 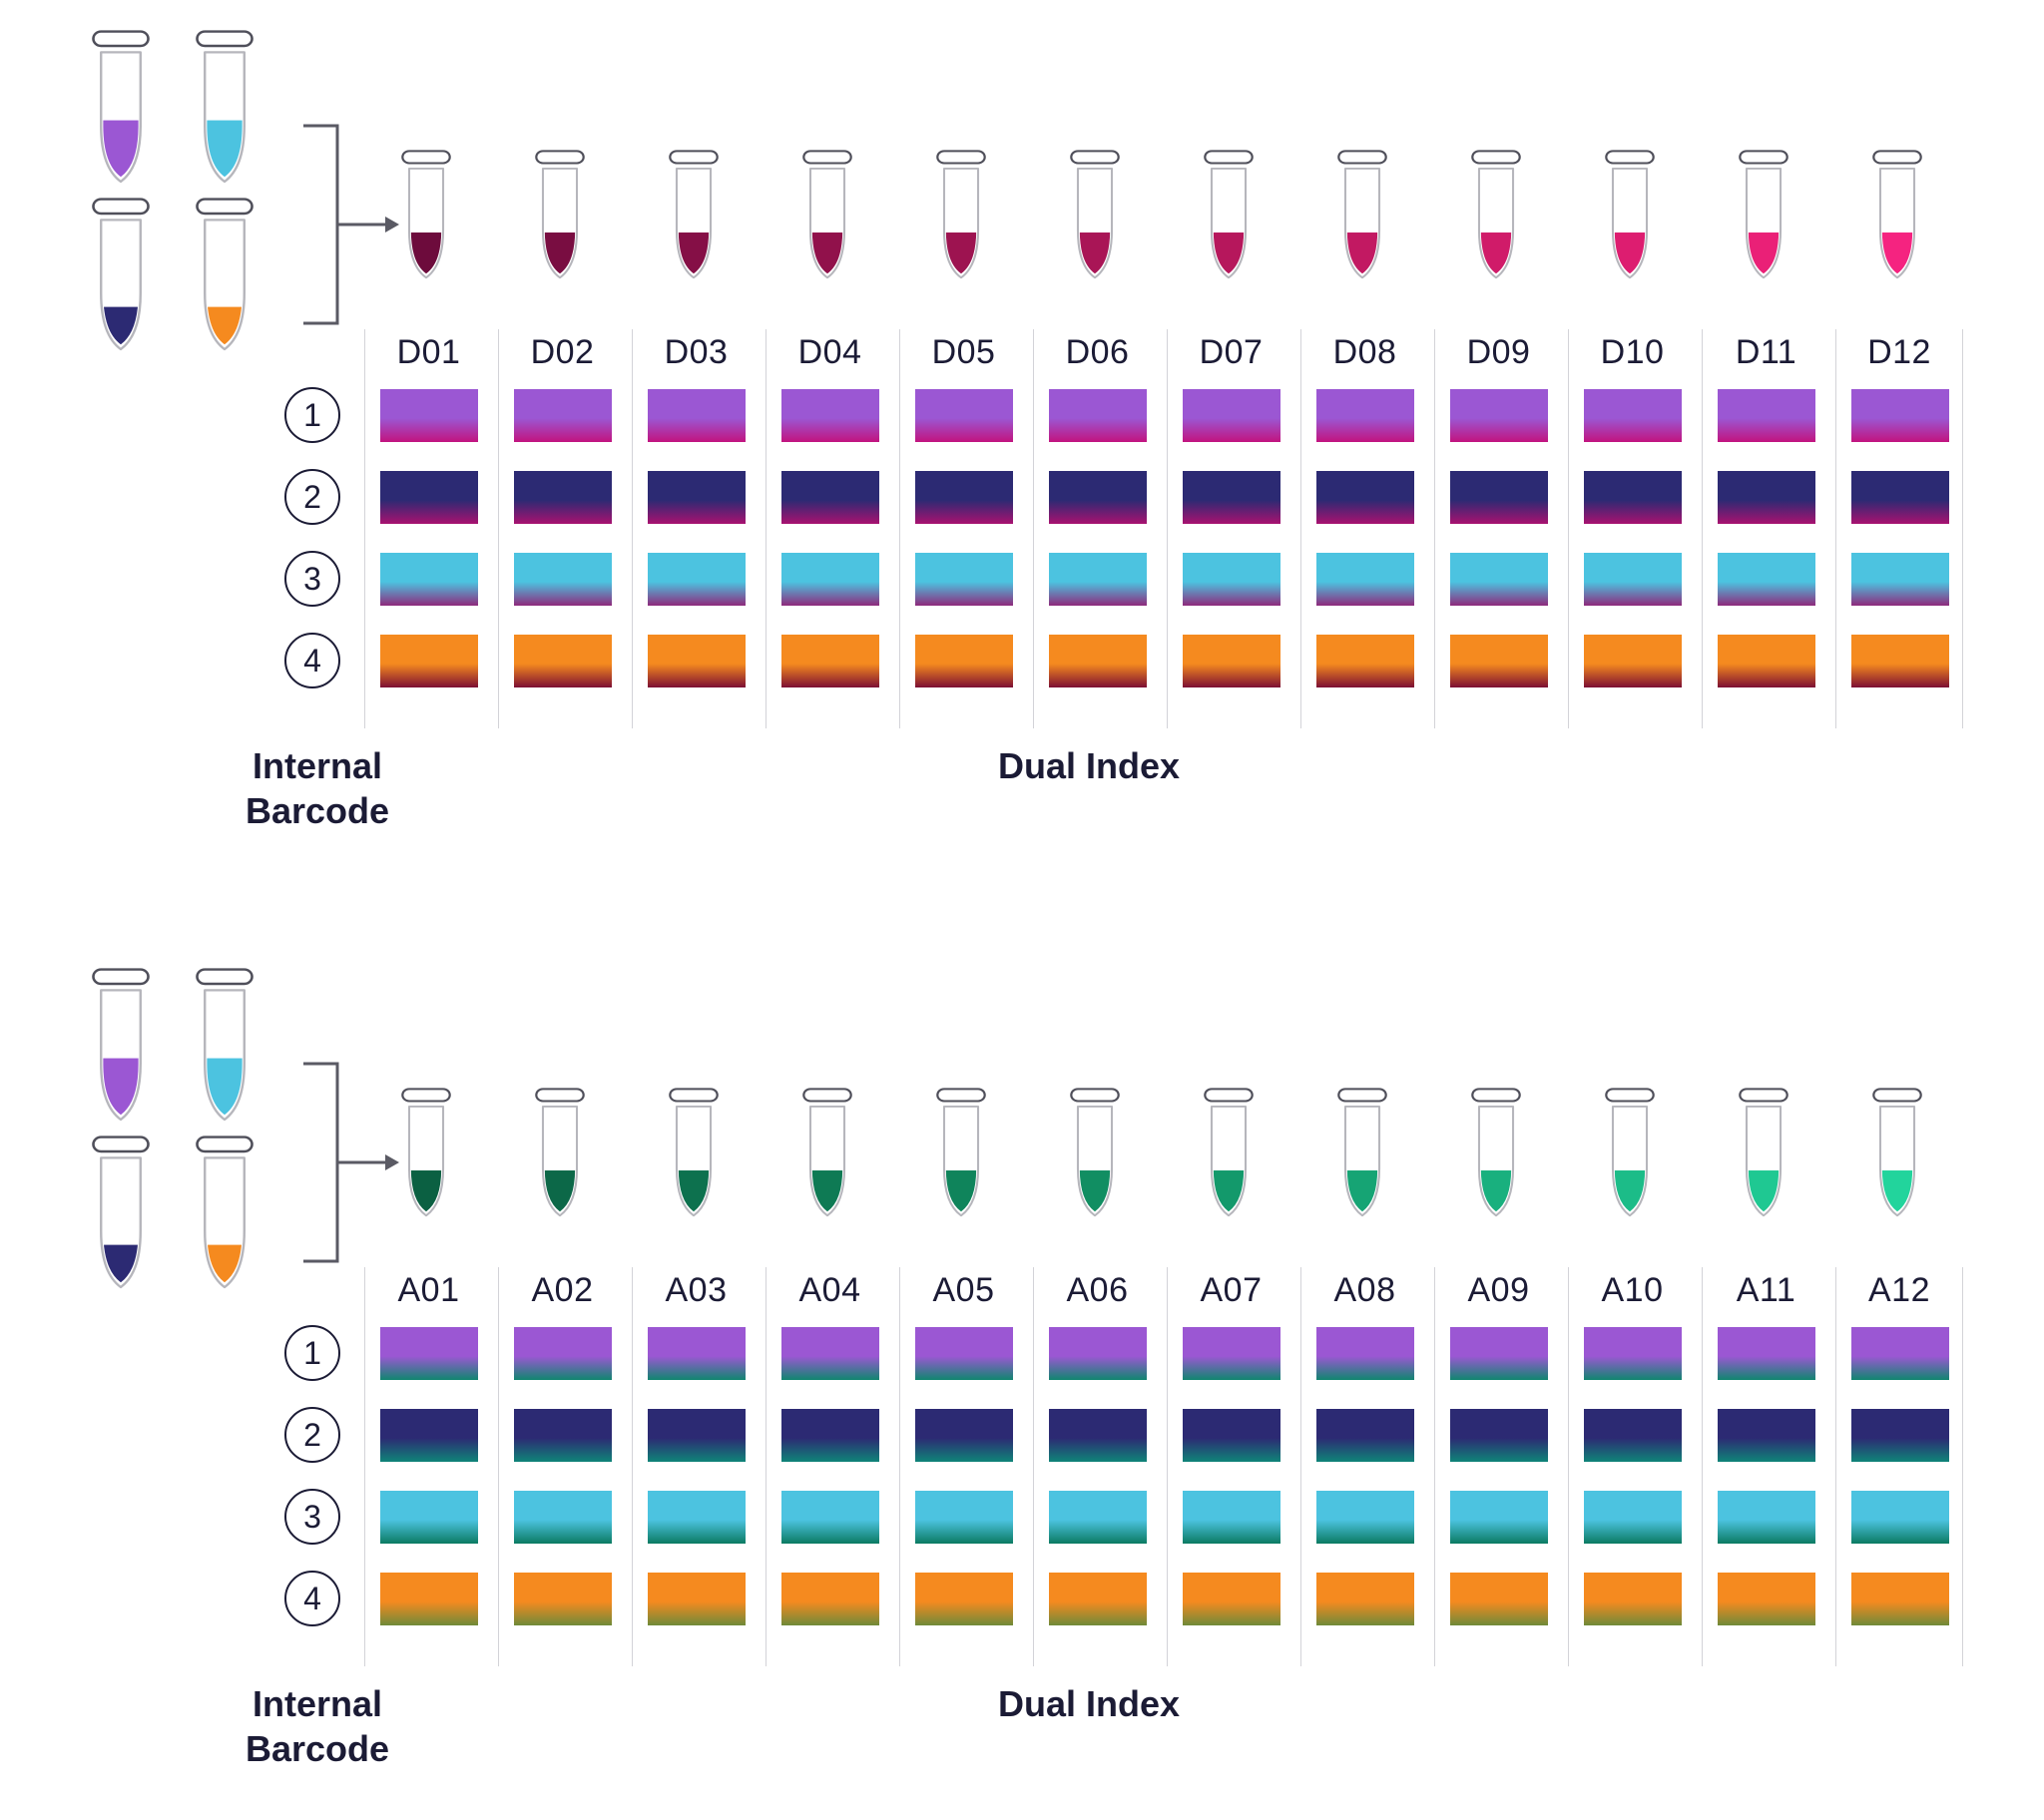 What do you see at coordinates (1633, 579) in the screenshot?
I see `index-bar-D10-row3` at bounding box center [1633, 579].